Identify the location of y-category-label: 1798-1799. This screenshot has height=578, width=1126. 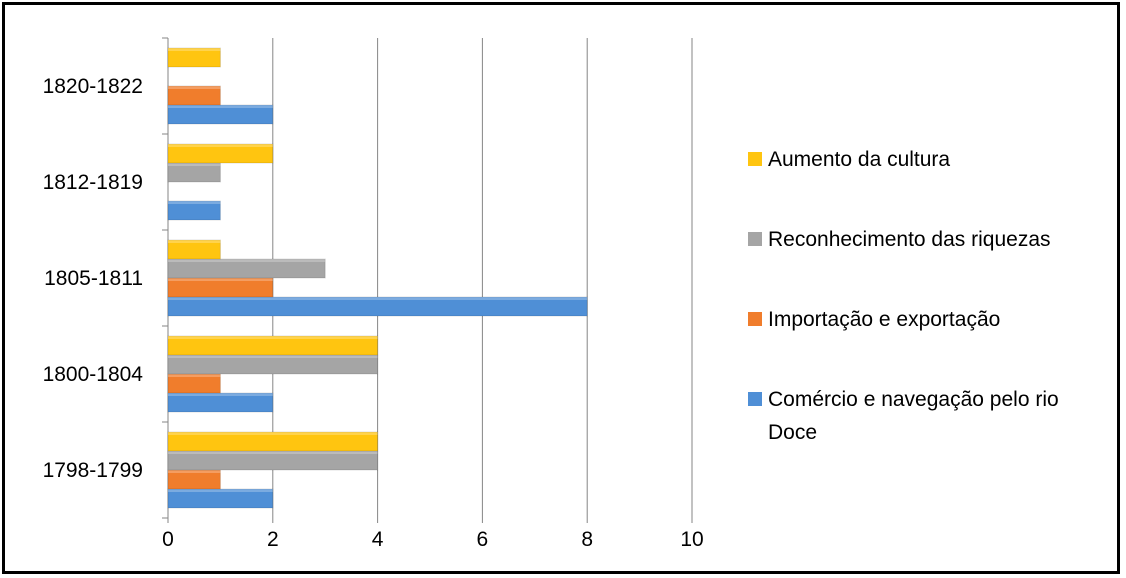
(93, 470).